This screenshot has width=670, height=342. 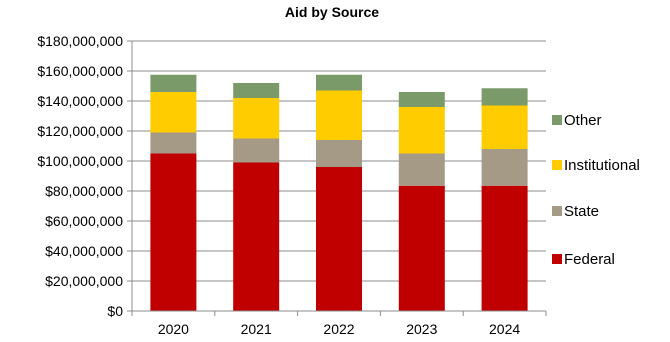 What do you see at coordinates (339, 115) in the screenshot?
I see `bar-institutional-2022` at bounding box center [339, 115].